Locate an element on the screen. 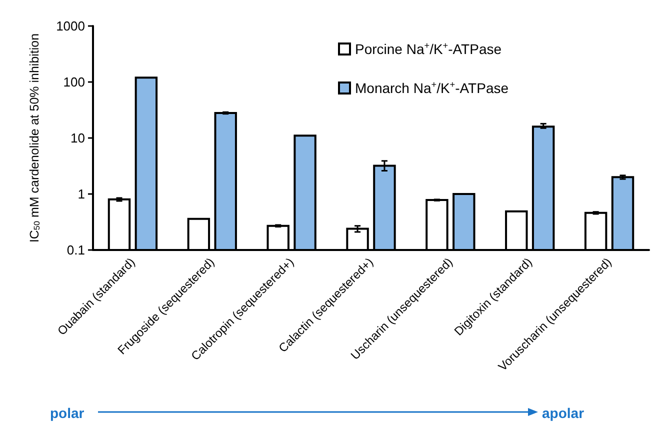 This screenshot has height=430, width=667. y-tick-label: 1 is located at coordinates (81, 194).